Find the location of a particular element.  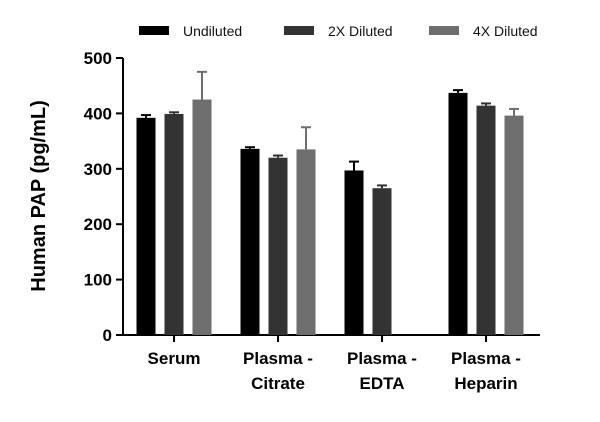

y-tick-label: 100 is located at coordinates (98, 280).